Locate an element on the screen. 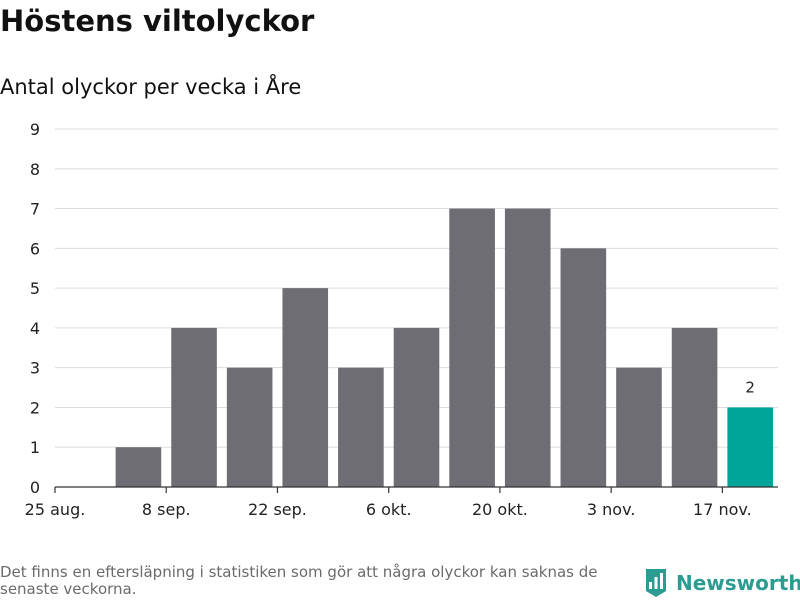 This screenshot has width=800, height=600. y-tick-label: 8 is located at coordinates (35, 169).